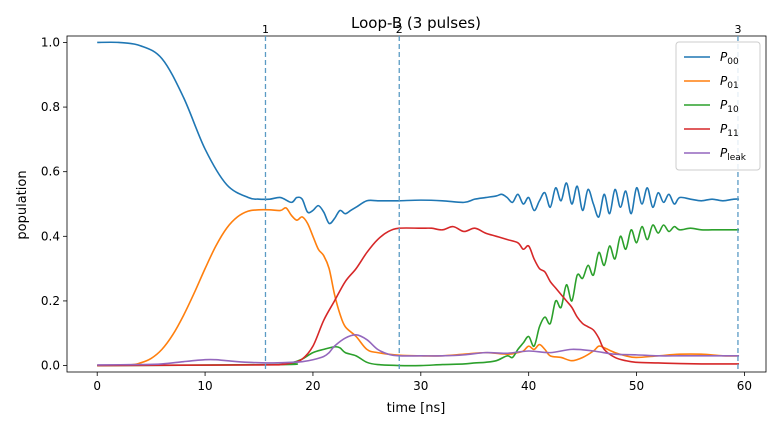 The width and height of the screenshot is (780, 430). What do you see at coordinates (399, 29) in the screenshot?
I see `pulse-marker-label: 2` at bounding box center [399, 29].